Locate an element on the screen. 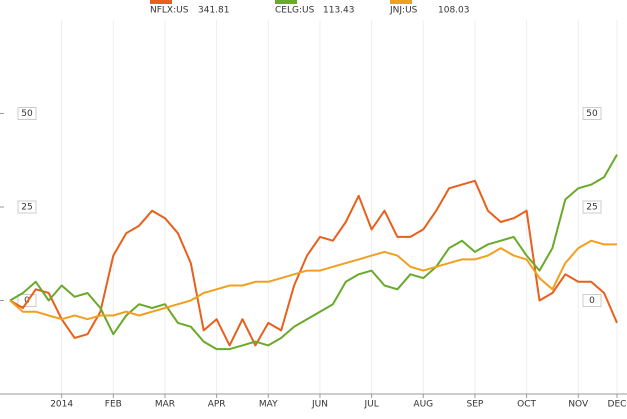  legend-value: 113.43 is located at coordinates (339, 11).